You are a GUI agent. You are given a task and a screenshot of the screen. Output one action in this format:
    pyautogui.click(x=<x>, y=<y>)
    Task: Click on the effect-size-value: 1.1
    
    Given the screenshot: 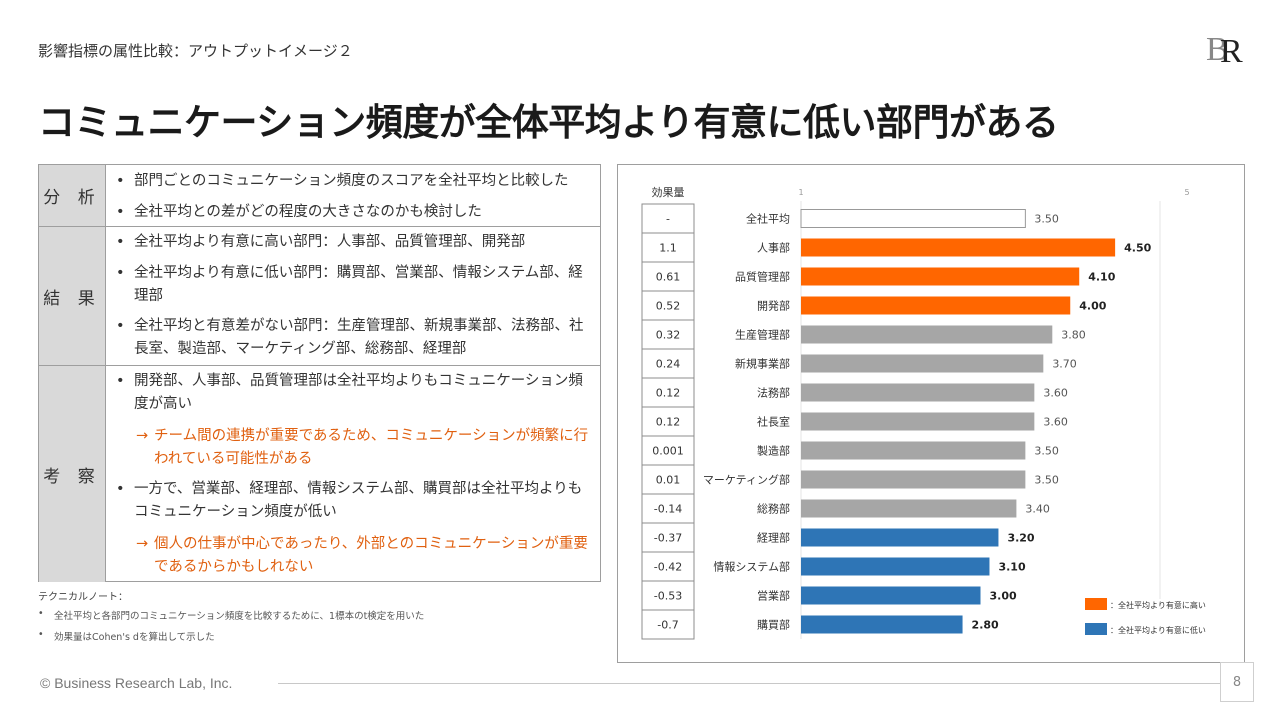 What is the action you would take?
    pyautogui.click(x=668, y=248)
    